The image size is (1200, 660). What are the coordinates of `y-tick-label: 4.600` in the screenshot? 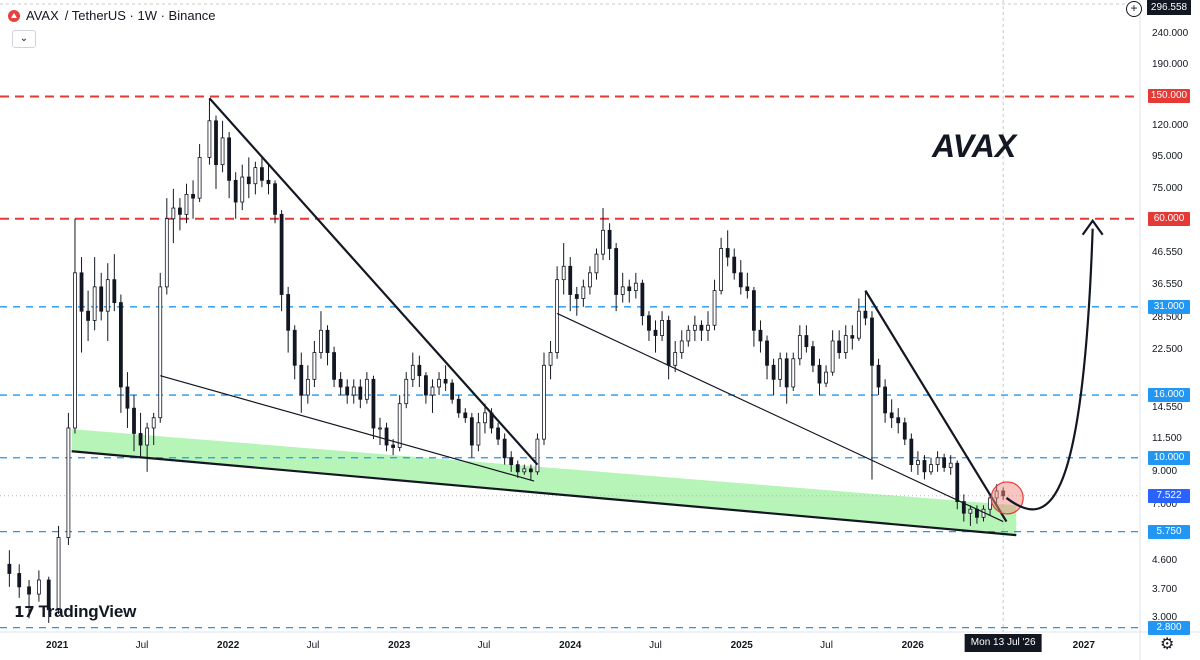 It's located at (1165, 561).